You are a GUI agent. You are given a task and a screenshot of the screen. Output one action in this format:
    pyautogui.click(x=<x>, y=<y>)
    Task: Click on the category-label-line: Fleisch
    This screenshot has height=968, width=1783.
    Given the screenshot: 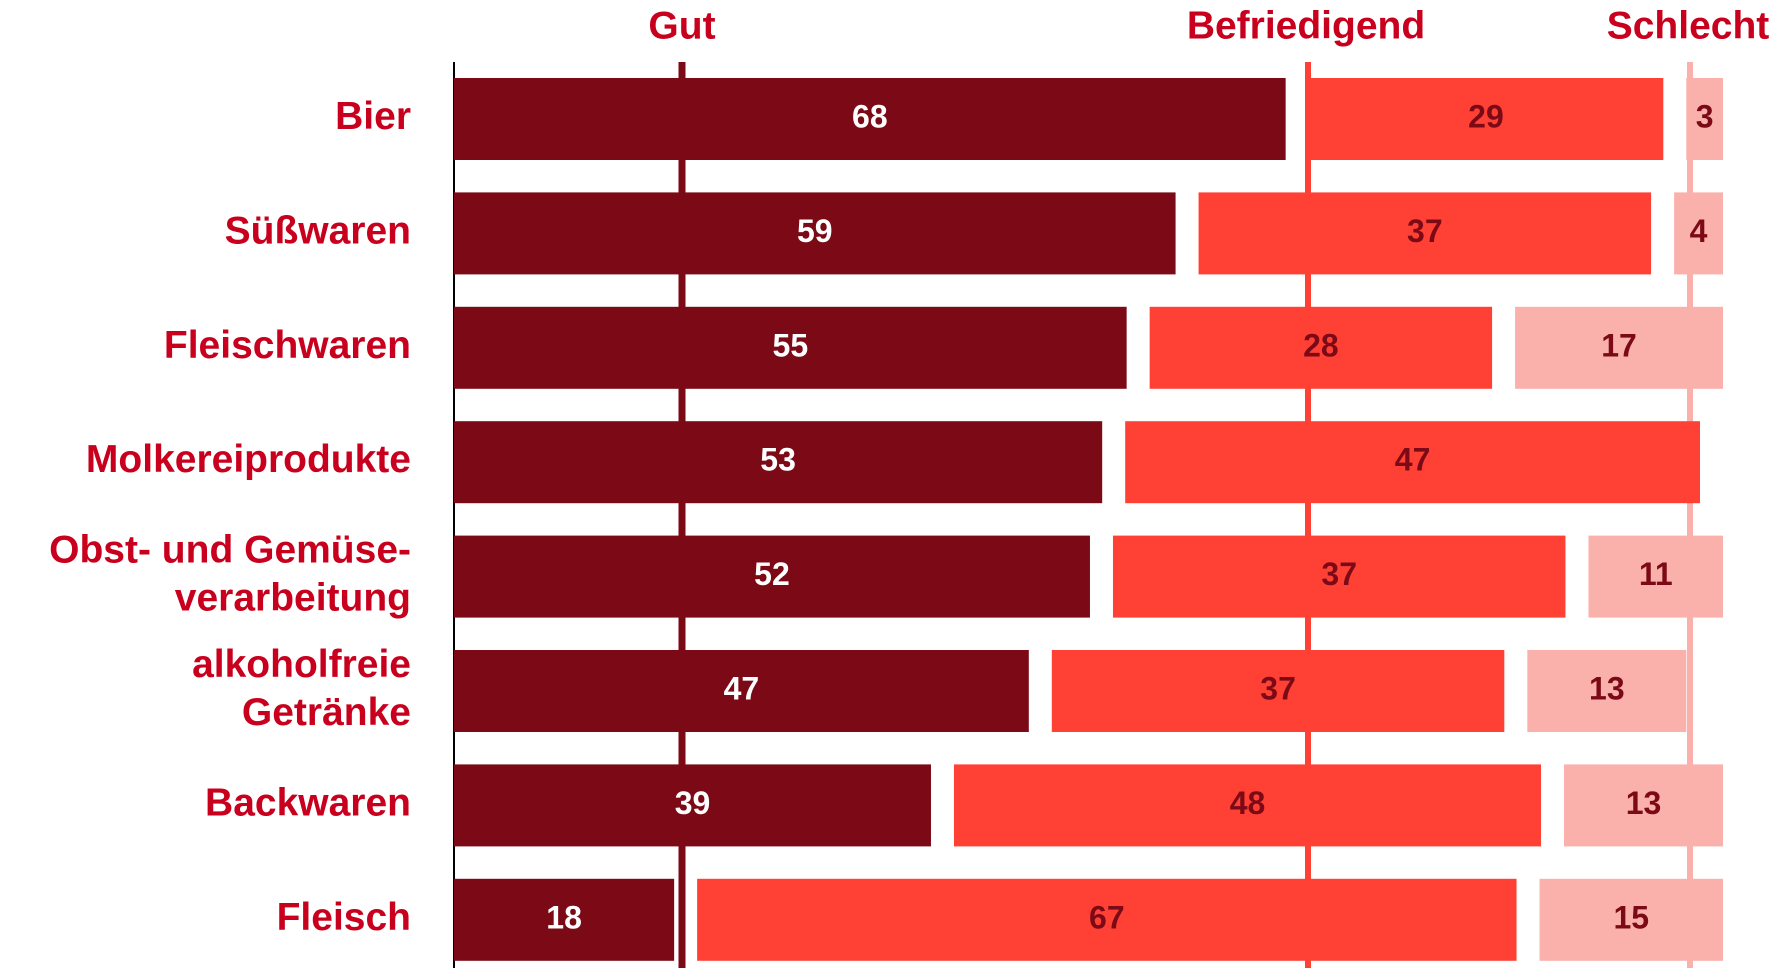 What is the action you would take?
    pyautogui.click(x=344, y=917)
    